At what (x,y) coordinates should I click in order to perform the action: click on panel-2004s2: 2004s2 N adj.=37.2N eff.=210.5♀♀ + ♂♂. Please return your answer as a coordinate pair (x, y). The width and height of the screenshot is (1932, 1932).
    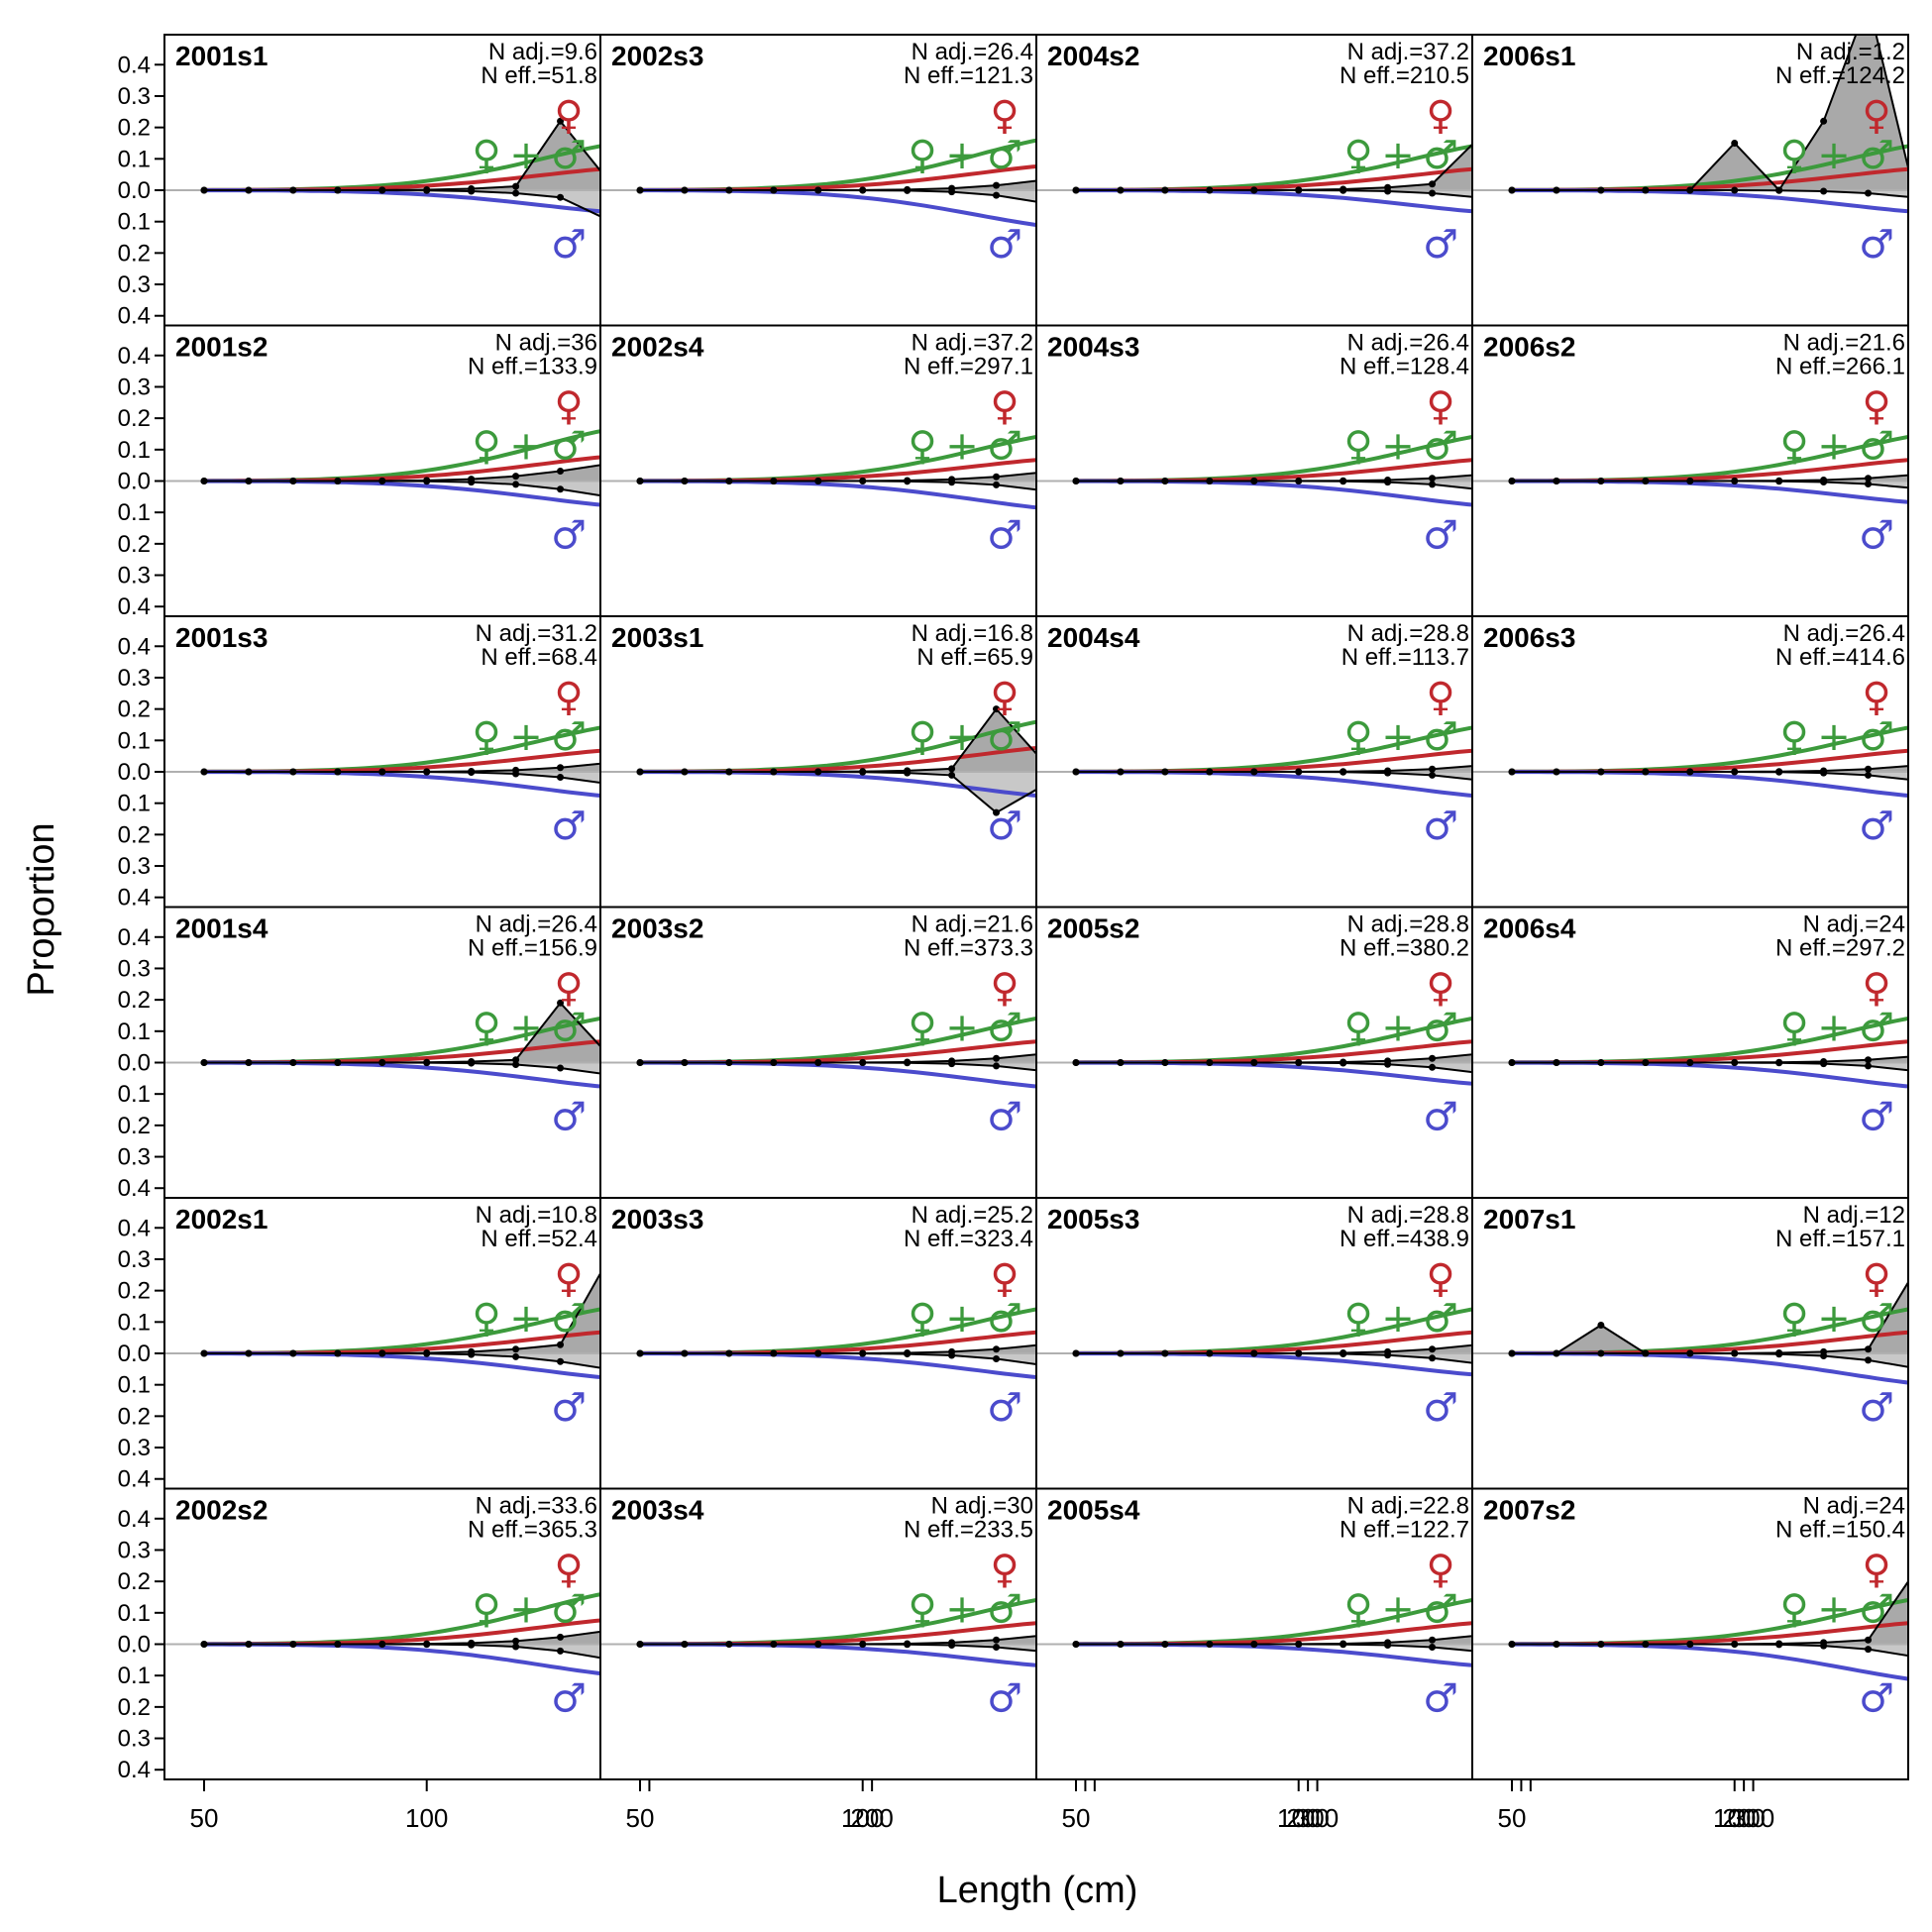
    Looking at the image, I should click on (1325, 181).